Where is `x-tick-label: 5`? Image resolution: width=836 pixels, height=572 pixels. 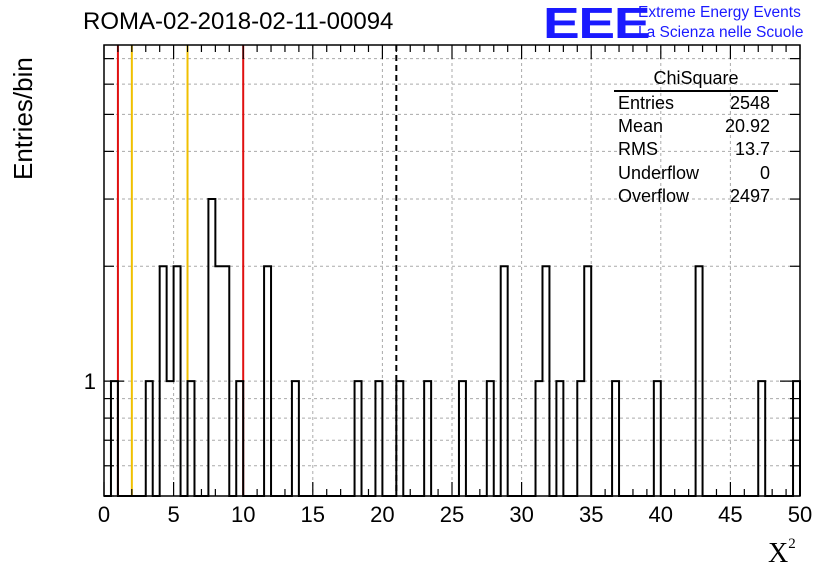 x-tick-label: 5 is located at coordinates (173, 514).